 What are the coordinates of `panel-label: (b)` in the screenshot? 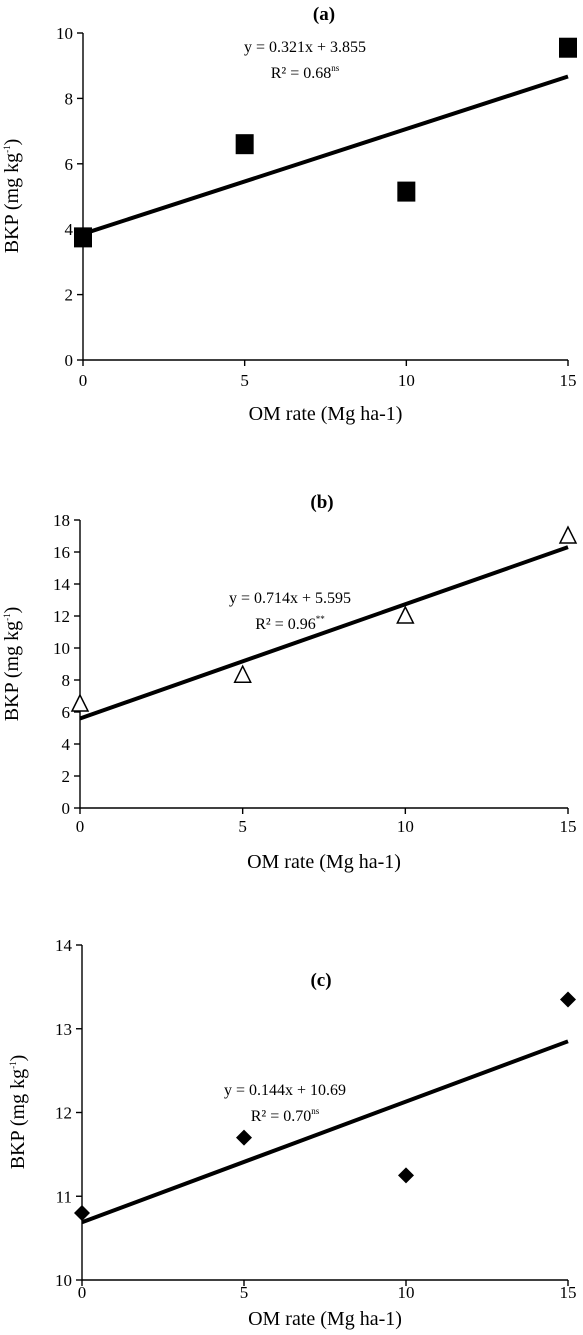 It's located at (321, 502).